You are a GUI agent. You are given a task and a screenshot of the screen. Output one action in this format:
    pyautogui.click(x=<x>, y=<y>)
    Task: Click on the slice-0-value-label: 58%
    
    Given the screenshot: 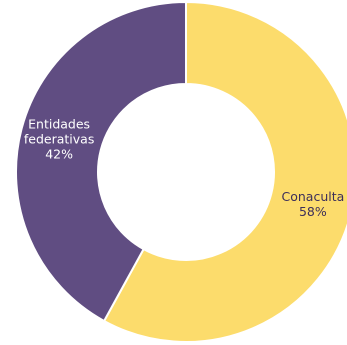 What is the action you would take?
    pyautogui.click(x=313, y=211)
    